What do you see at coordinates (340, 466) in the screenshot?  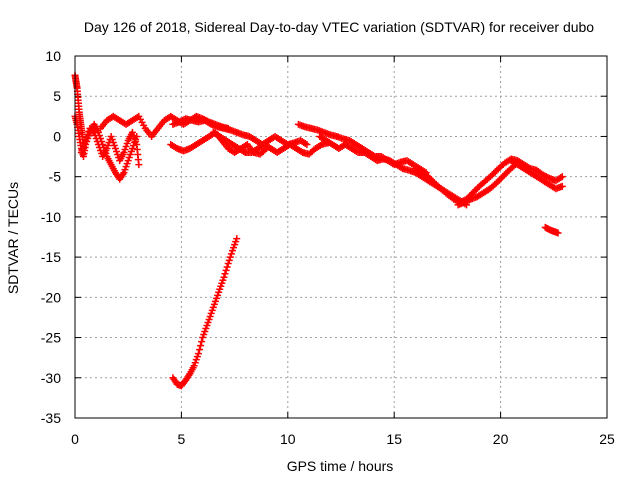 I see `x-axis-label: GPS time / hours` at bounding box center [340, 466].